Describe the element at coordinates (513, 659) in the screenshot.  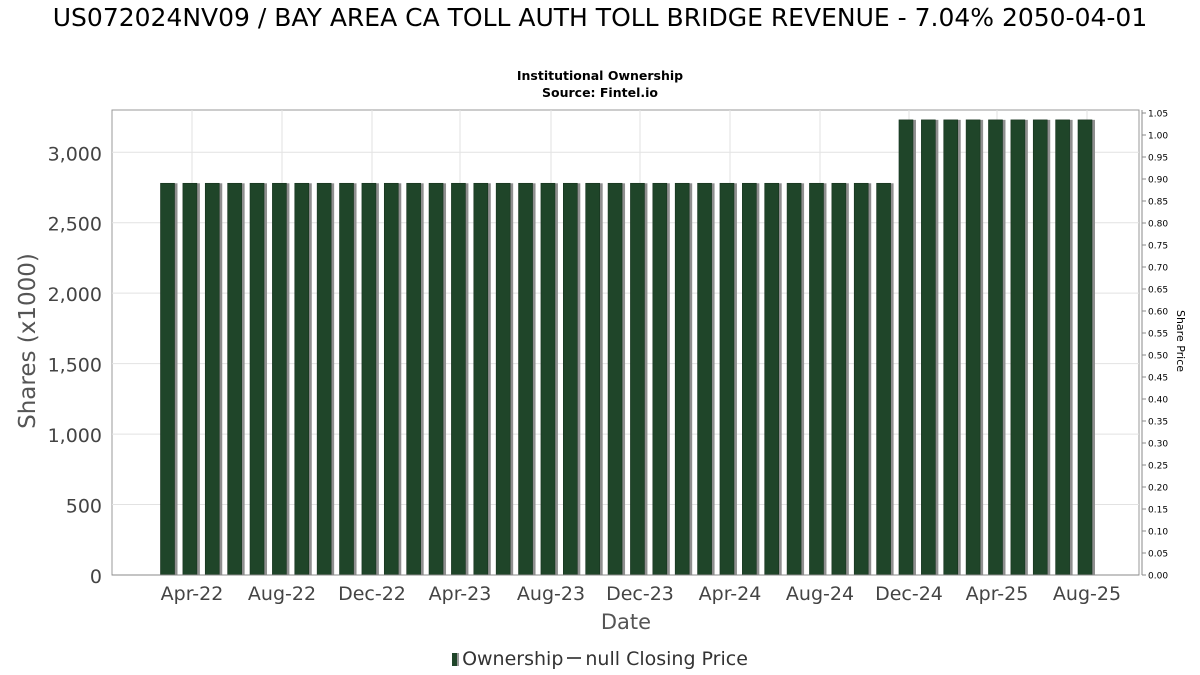
I see `legend-ownership-label: Ownership` at that location.